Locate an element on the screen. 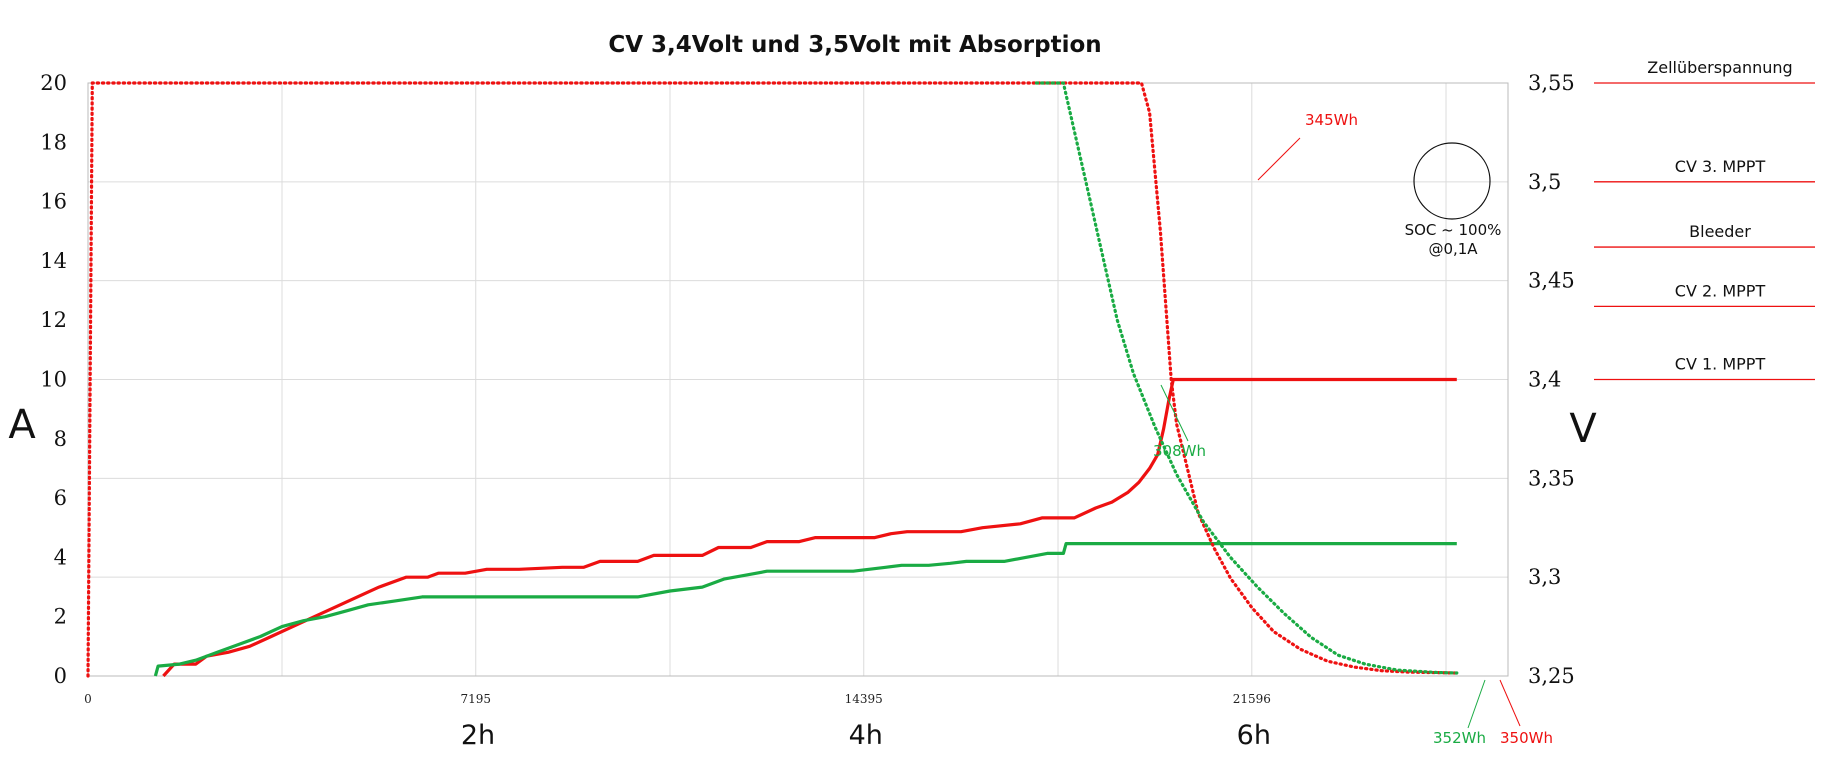 The width and height of the screenshot is (1825, 761). side-label-text: CV 1. MPPT is located at coordinates (1720, 364).